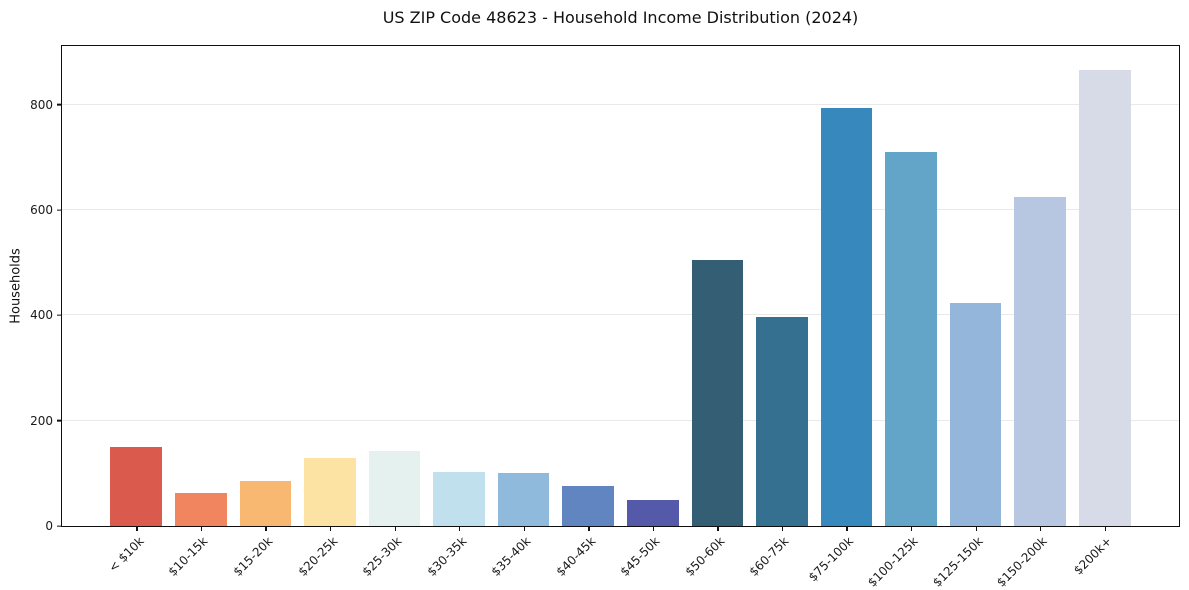  I want to click on x-tick-label: $10-15k, so click(188, 556).